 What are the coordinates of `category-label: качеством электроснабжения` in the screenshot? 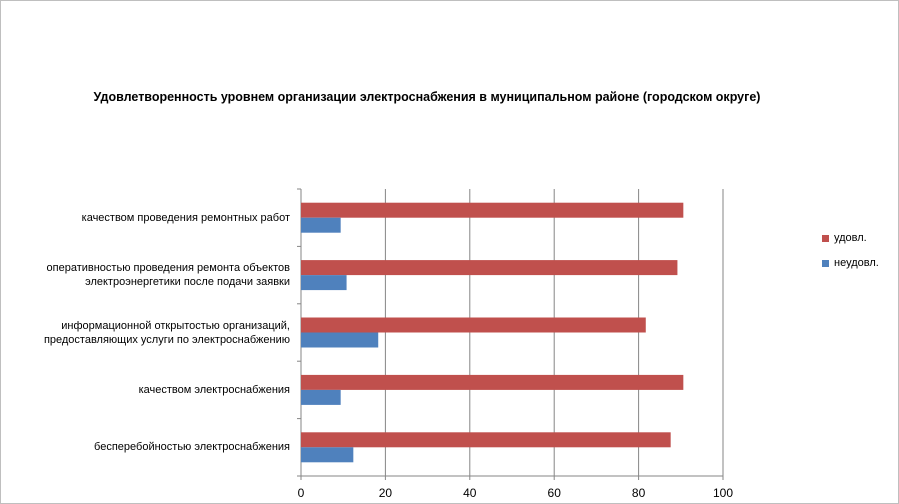 It's located at (214, 390).